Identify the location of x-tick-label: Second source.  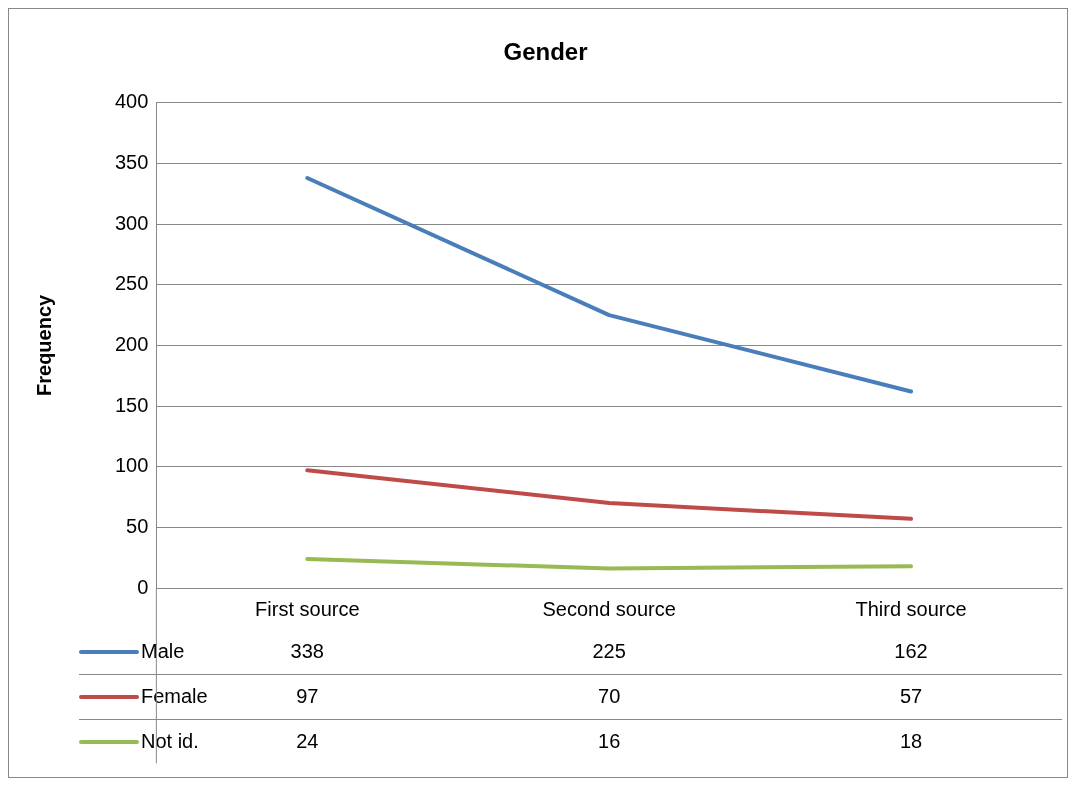
(609, 608).